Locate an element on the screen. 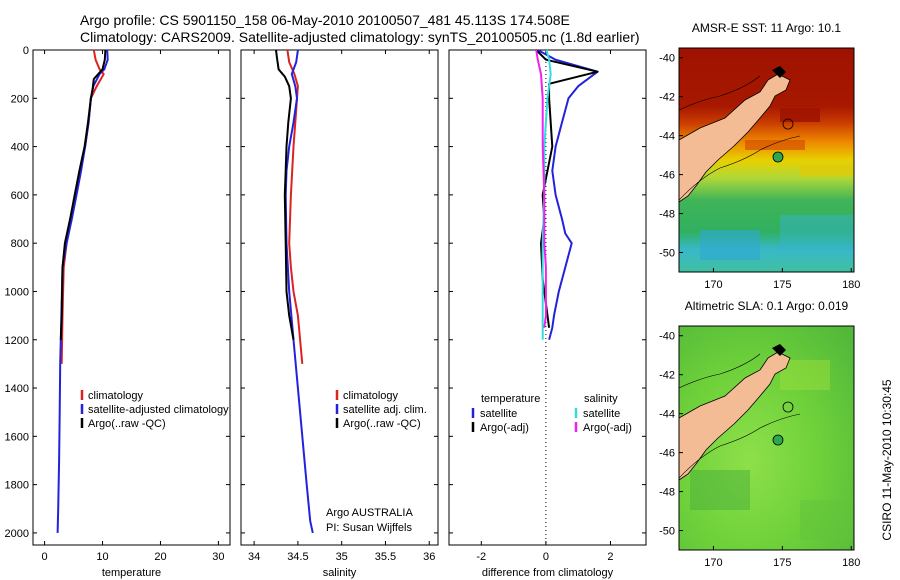  diff-legend-title-temperature: temperature is located at coordinates (510, 399).